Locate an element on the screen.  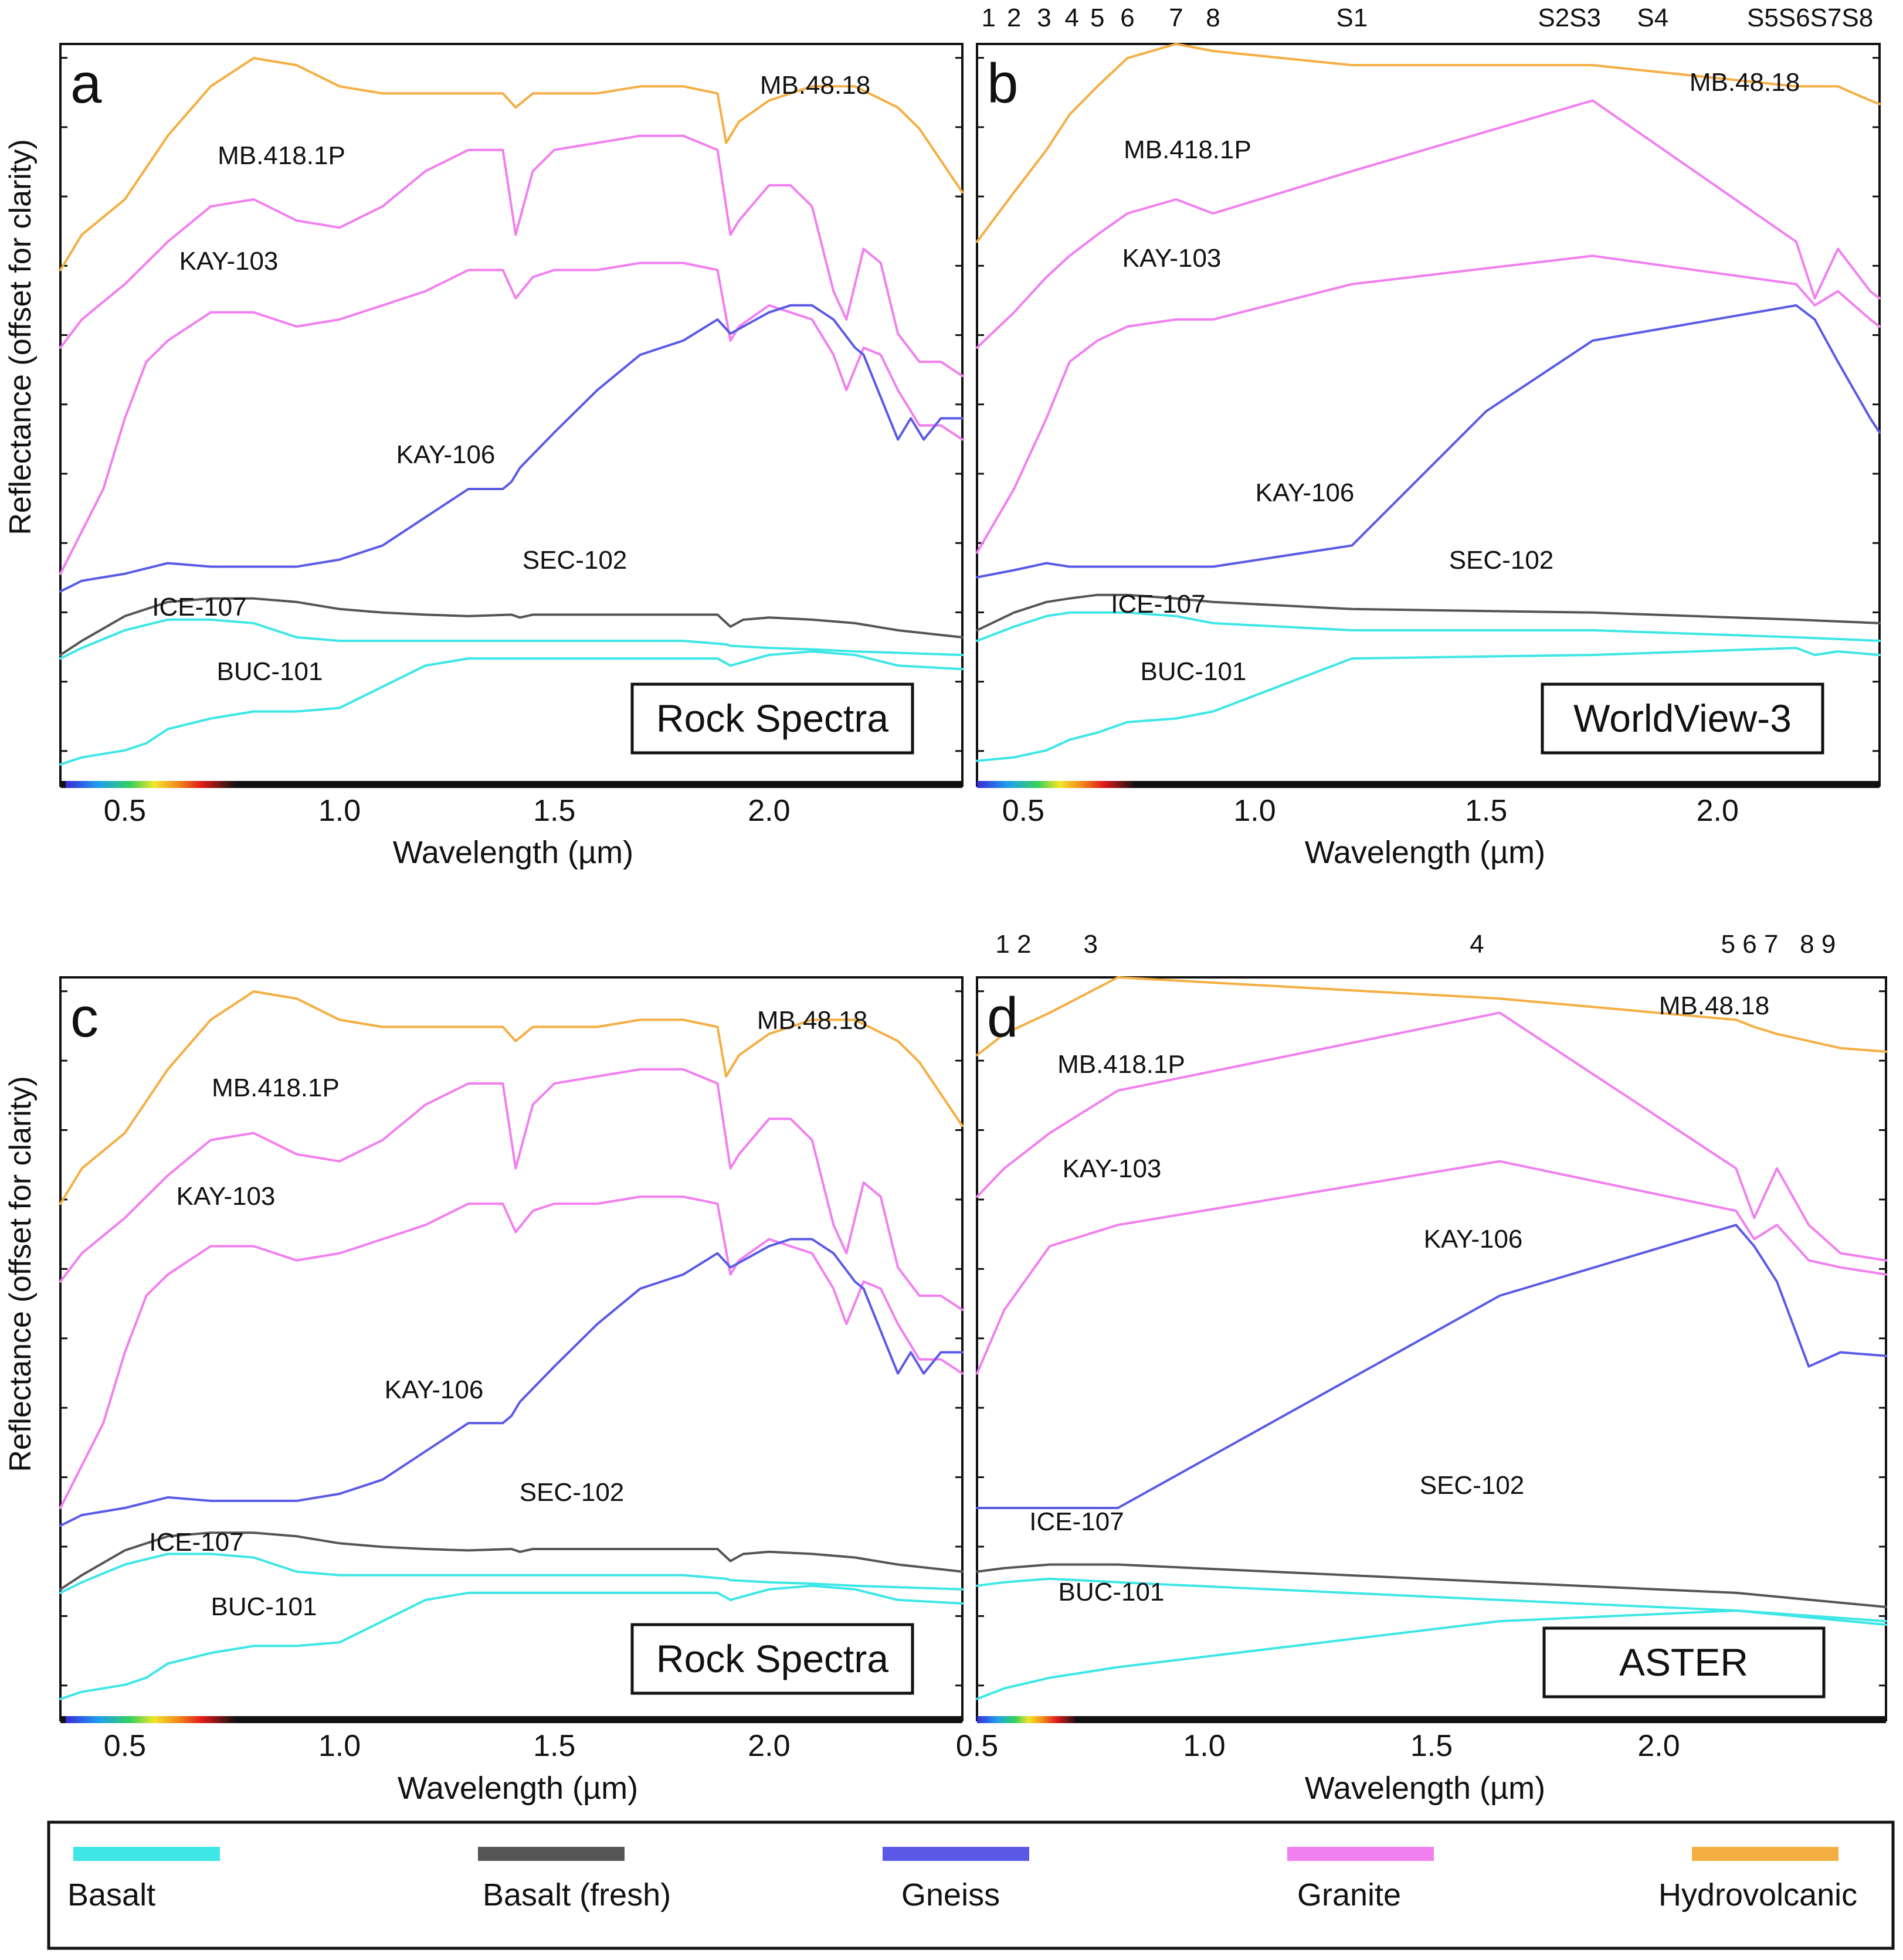
panel-b-tag: WorldView-3 is located at coordinates (1682, 718).